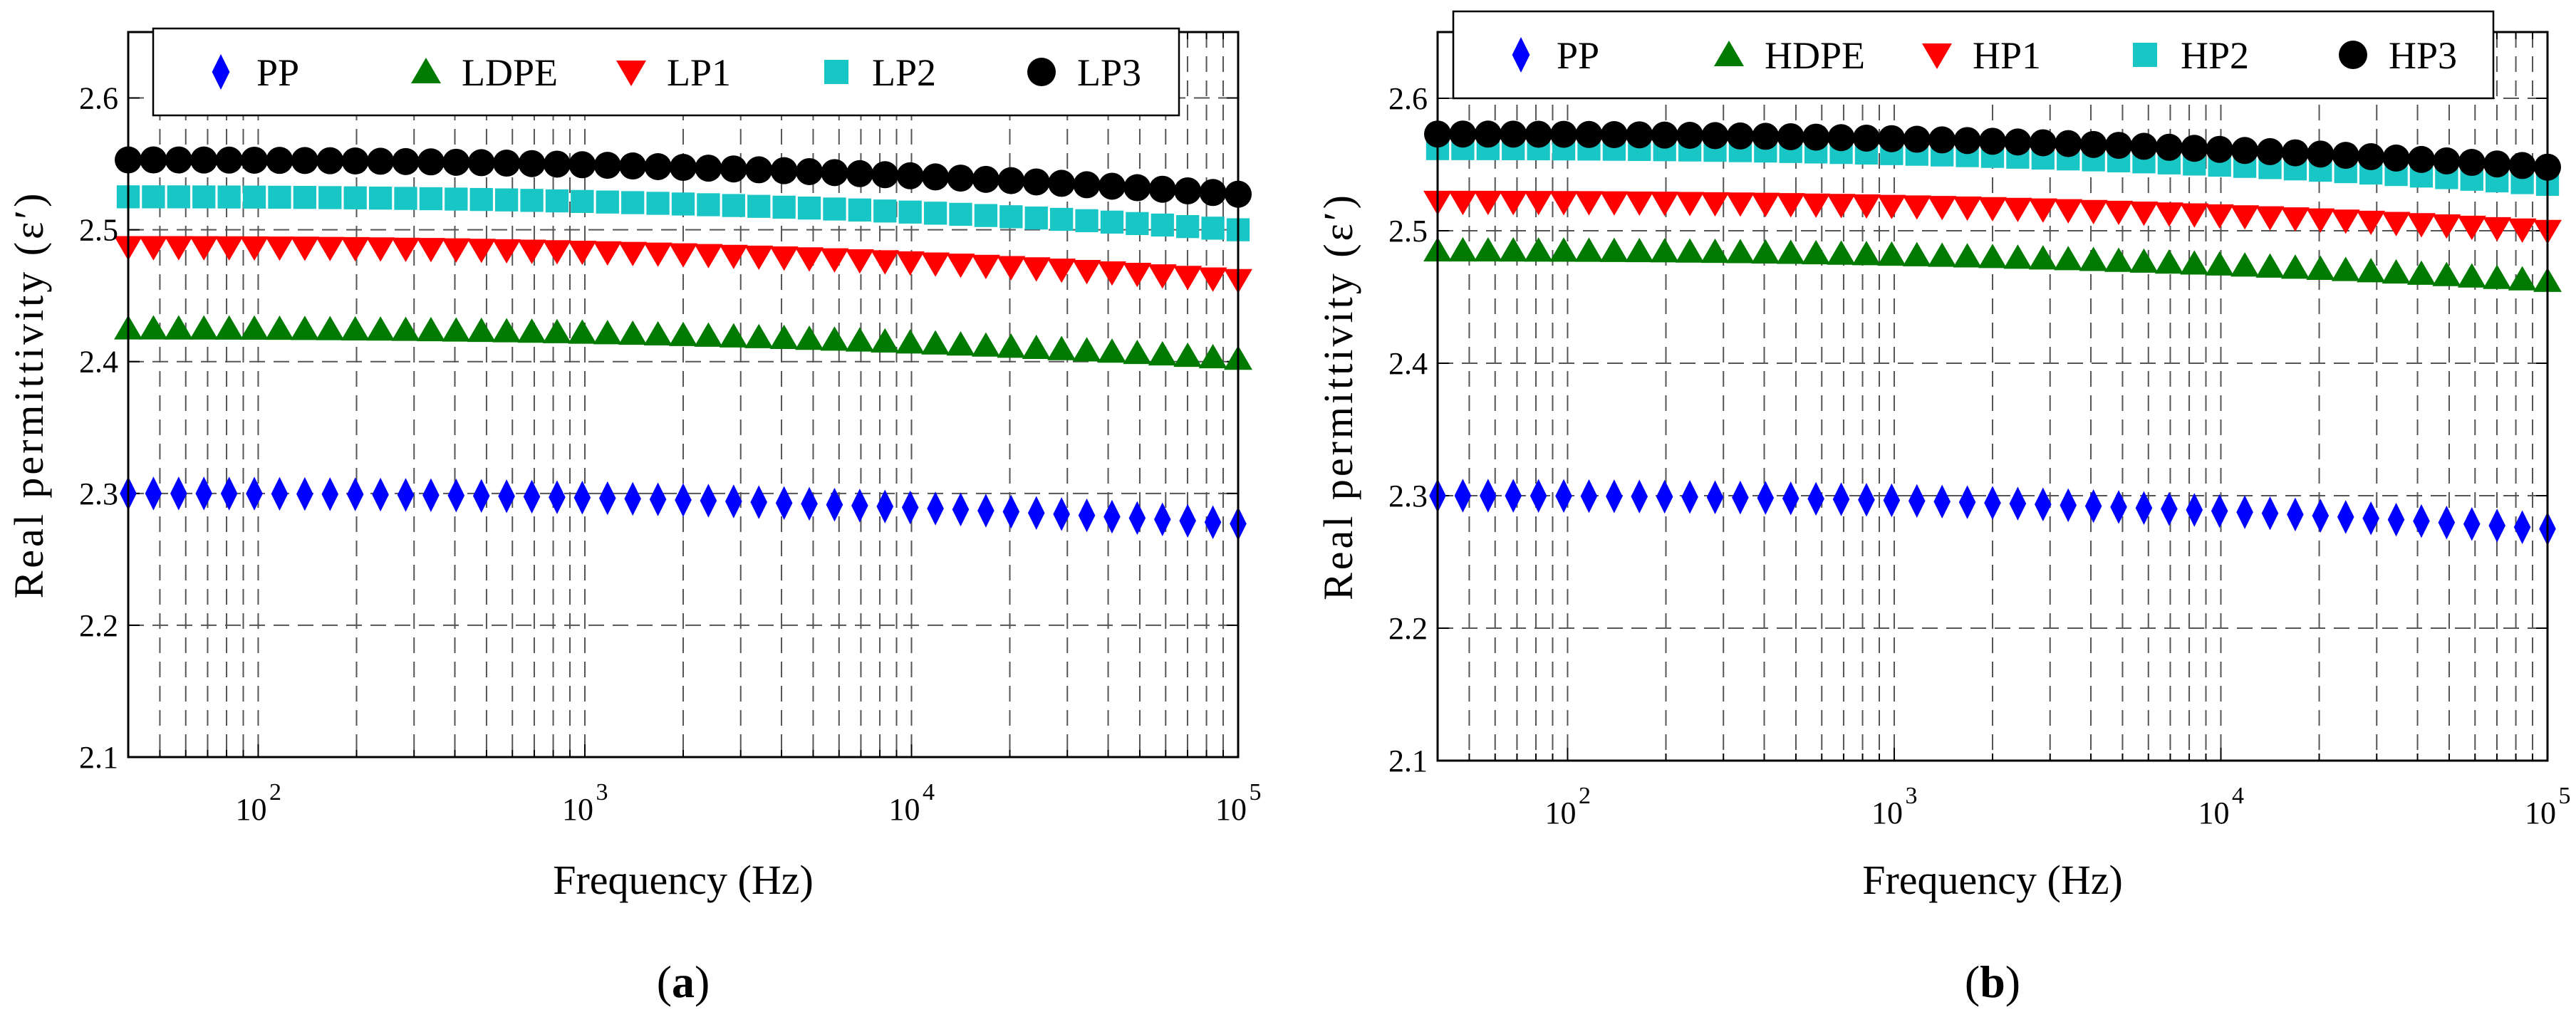  I want to click on x-tick-exponent: 3, so click(1911, 796).